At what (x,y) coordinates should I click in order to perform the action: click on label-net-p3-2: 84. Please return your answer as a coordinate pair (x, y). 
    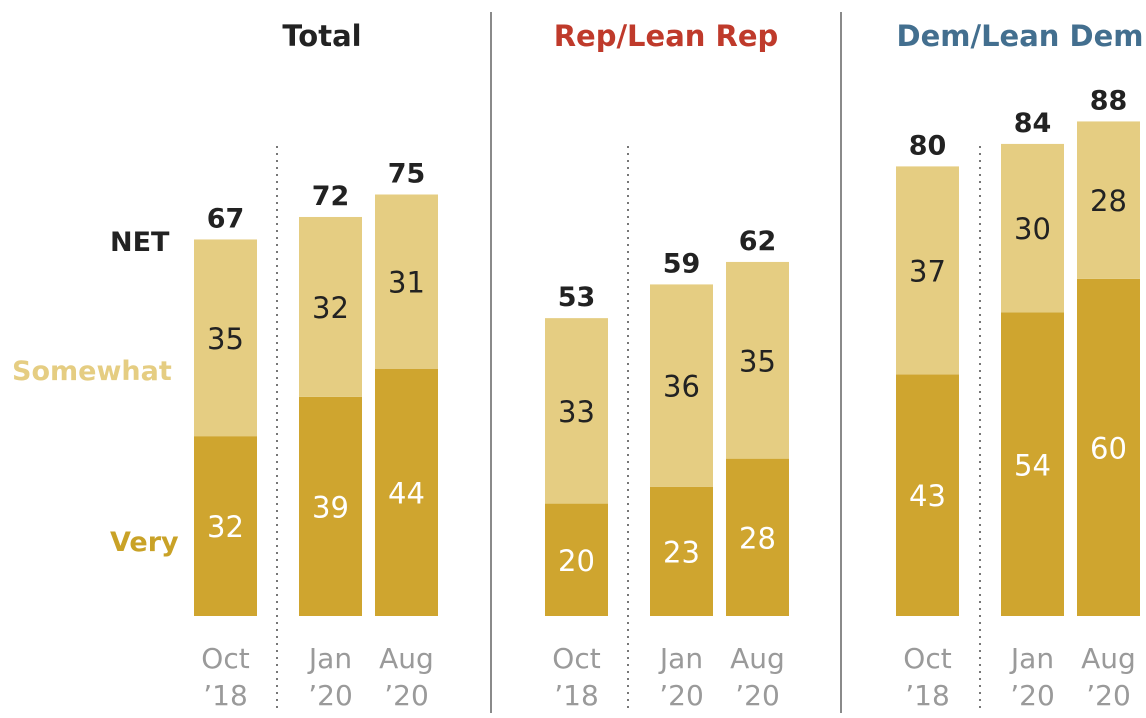
    Looking at the image, I should click on (1033, 123).